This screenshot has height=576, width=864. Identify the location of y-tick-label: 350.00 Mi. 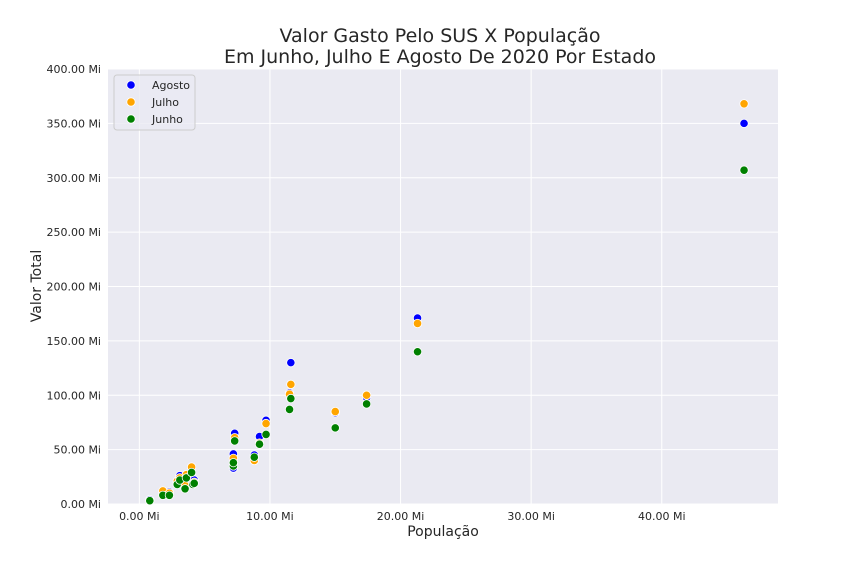
(73, 123).